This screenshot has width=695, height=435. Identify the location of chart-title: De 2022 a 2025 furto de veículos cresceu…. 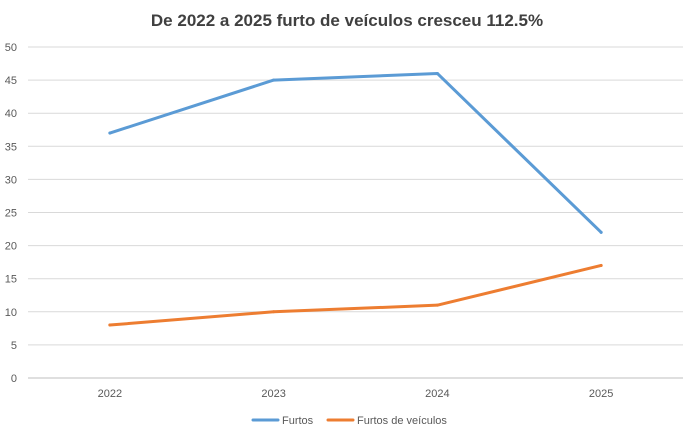
(347, 20).